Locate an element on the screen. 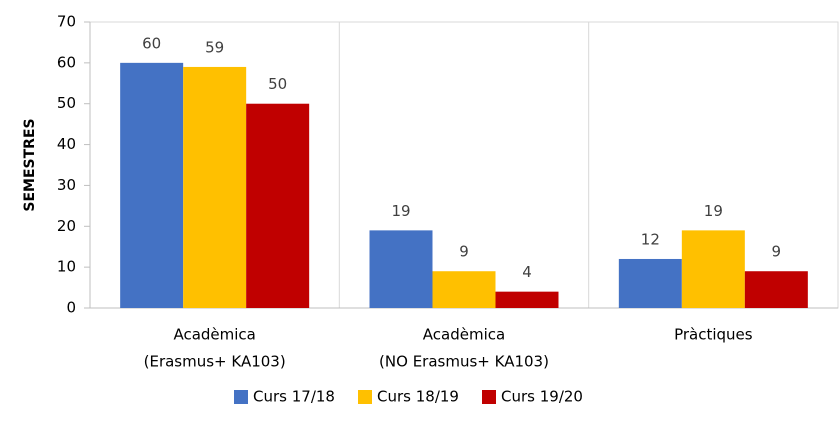  legend-label: Curs 17/18 is located at coordinates (294, 397).